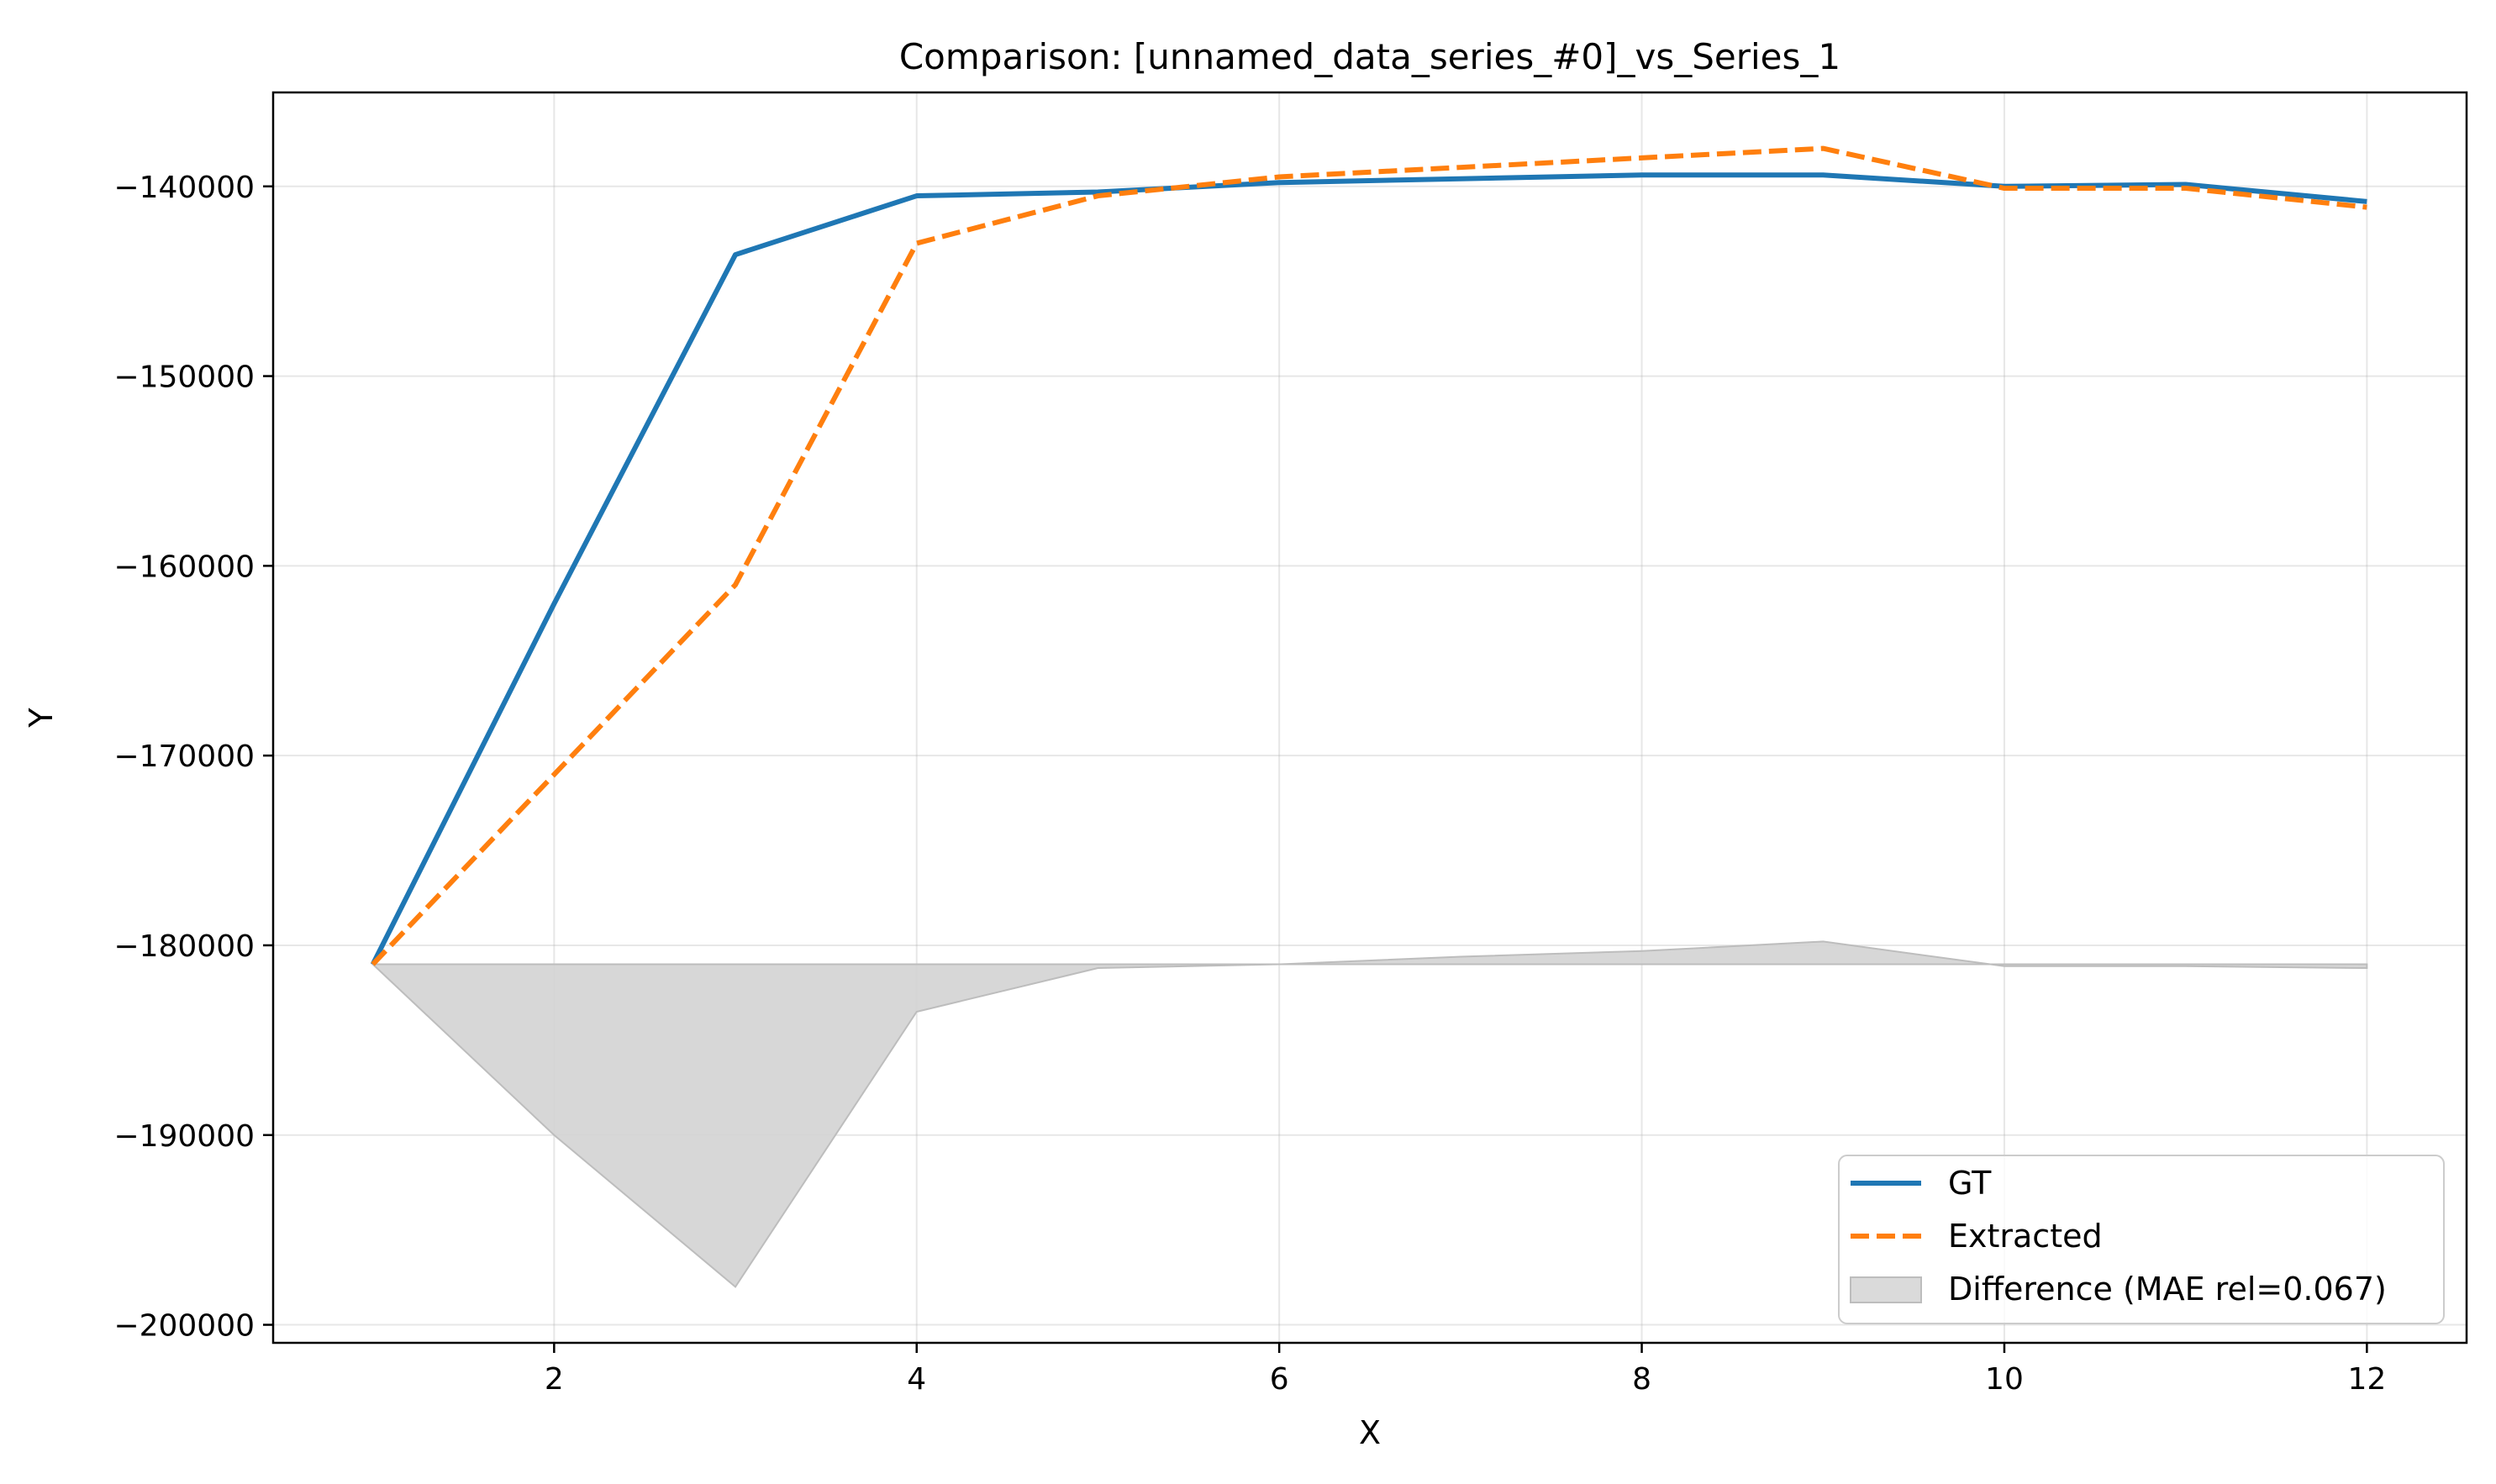  Describe the element at coordinates (184, 1326) in the screenshot. I see `y-tick-label: −200000` at that location.